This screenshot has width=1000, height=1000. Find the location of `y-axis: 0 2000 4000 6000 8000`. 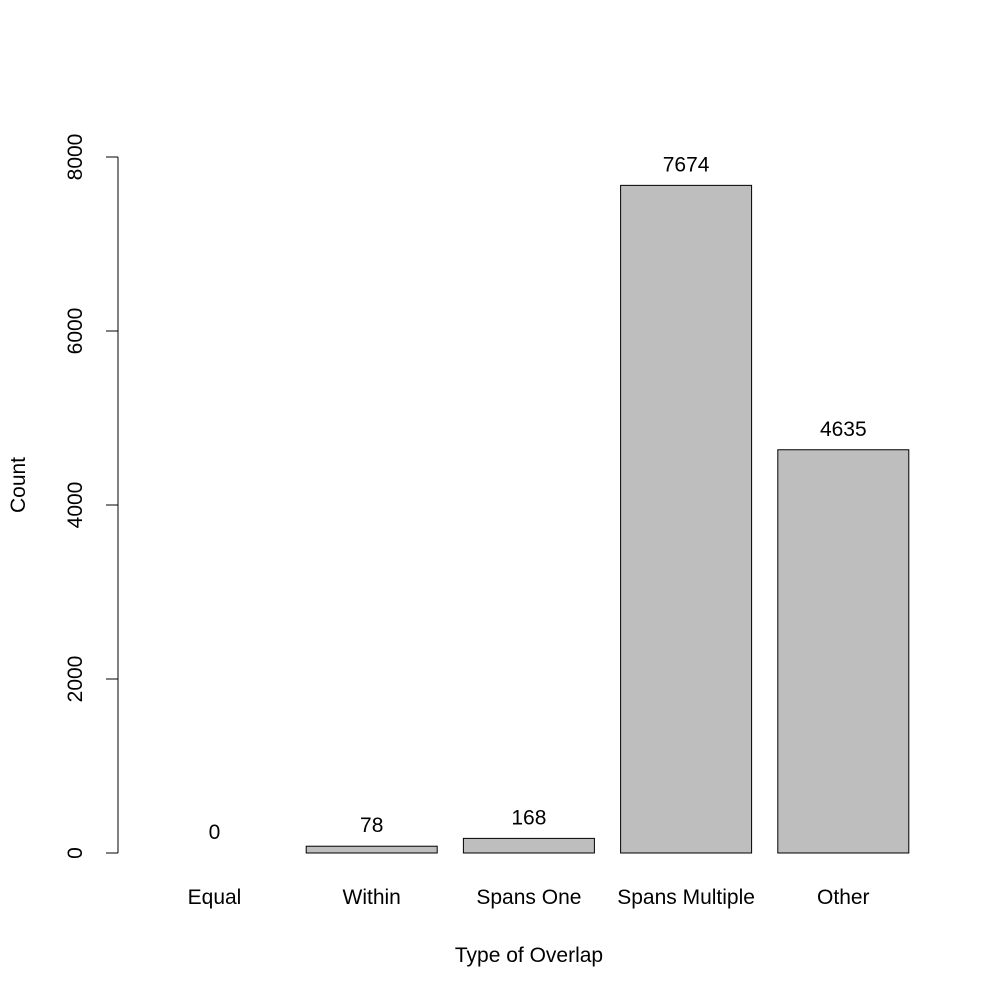

y-axis: 0 2000 4000 6000 8000 is located at coordinates (91, 496).